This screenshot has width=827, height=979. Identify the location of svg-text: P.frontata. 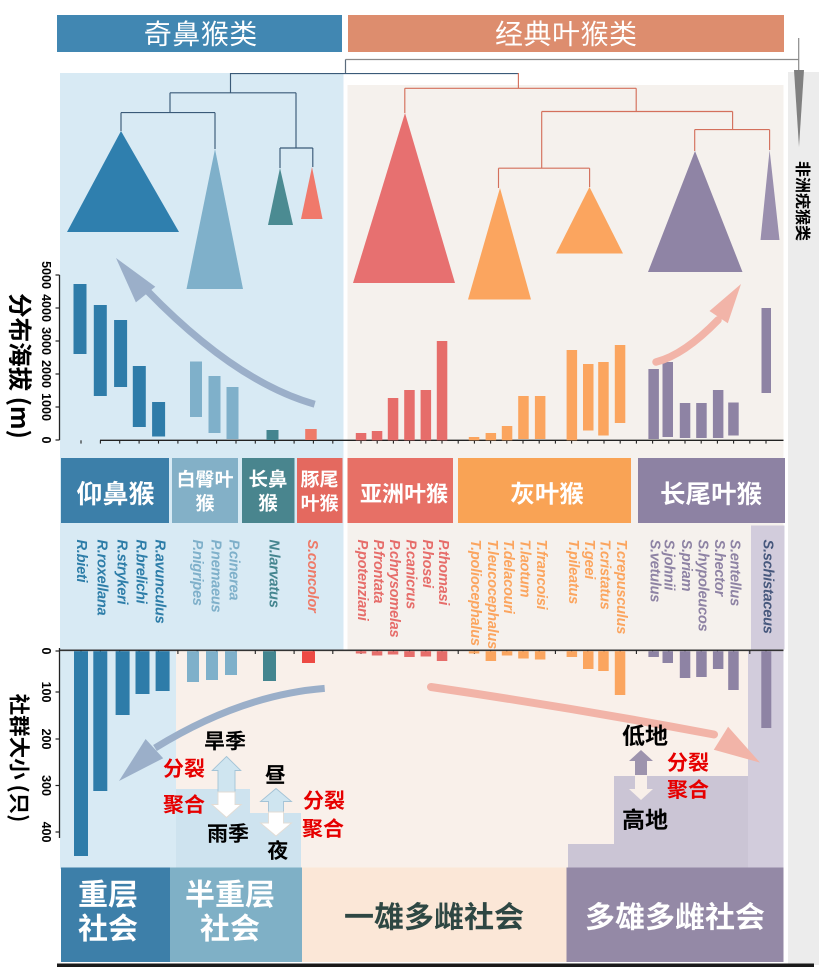
(378, 572).